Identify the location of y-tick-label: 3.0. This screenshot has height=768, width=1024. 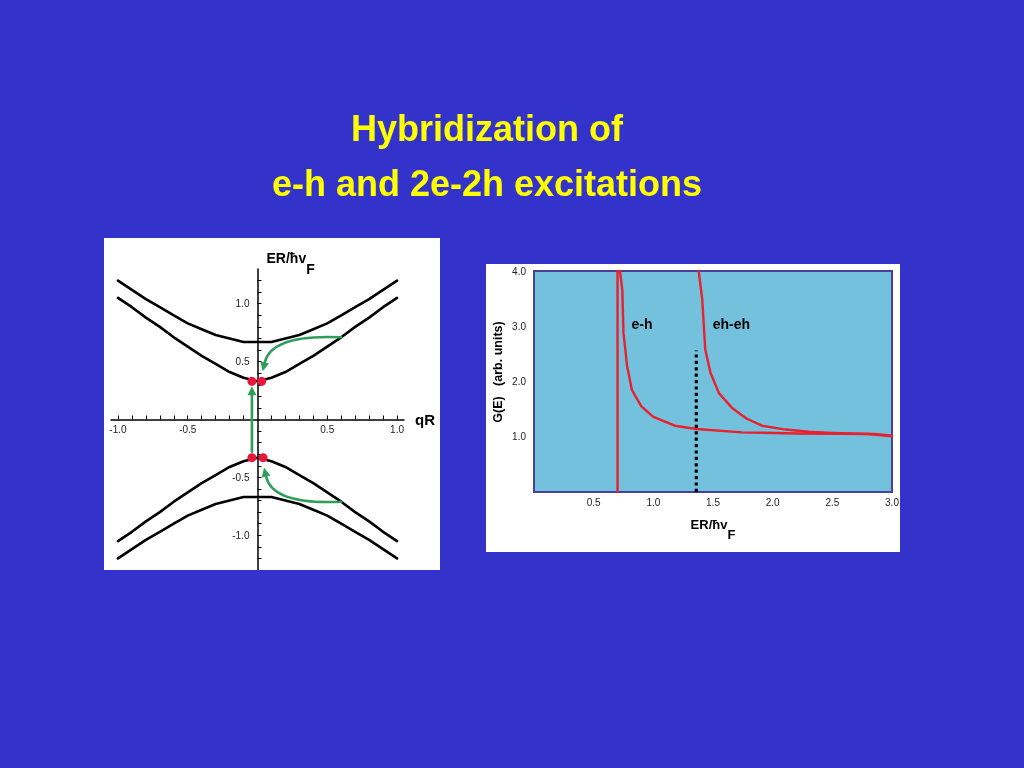
(519, 326).